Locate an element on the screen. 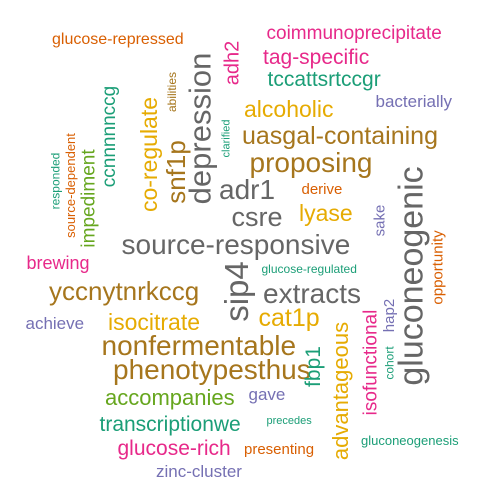 The image size is (500, 500). word-presenting: presenting is located at coordinates (279, 449).